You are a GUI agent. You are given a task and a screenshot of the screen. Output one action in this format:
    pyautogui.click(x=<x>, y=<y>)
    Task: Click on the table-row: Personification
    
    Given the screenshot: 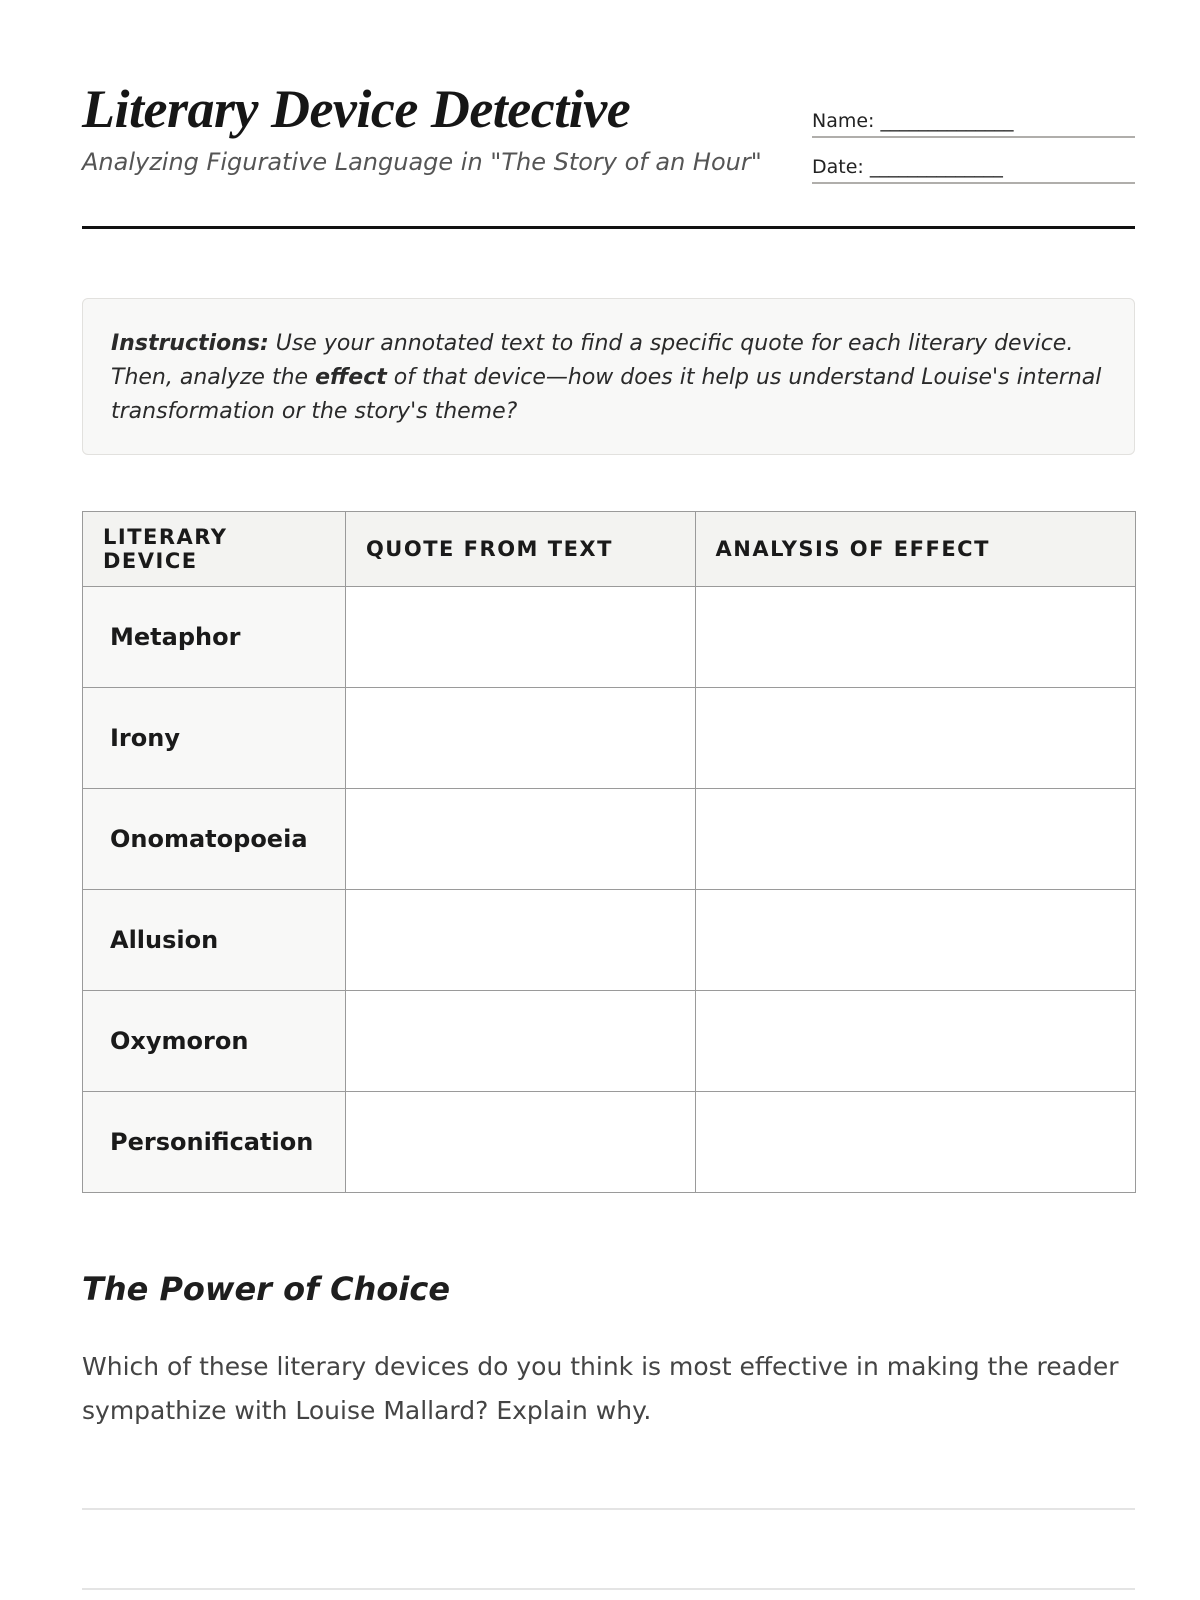 What is the action you would take?
    pyautogui.click(x=609, y=1142)
    